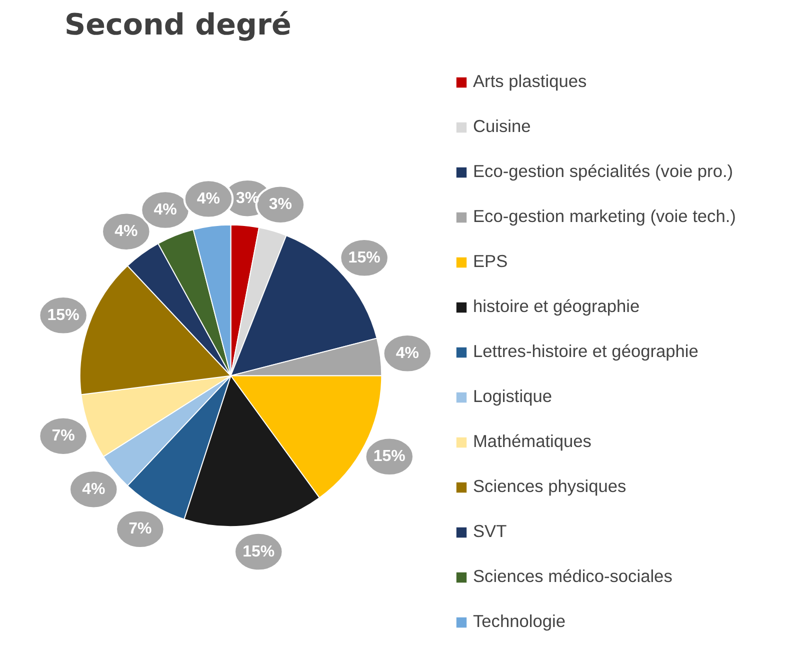  What do you see at coordinates (490, 261) in the screenshot?
I see `legend-label: EPS` at bounding box center [490, 261].